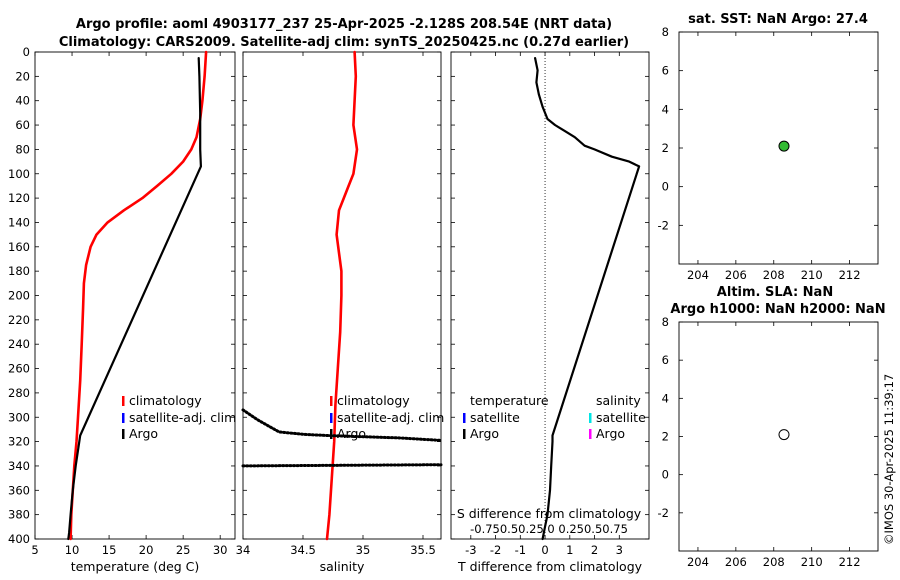 The image size is (900, 580). I want to click on sla-x-tick-label: 206, so click(736, 562).